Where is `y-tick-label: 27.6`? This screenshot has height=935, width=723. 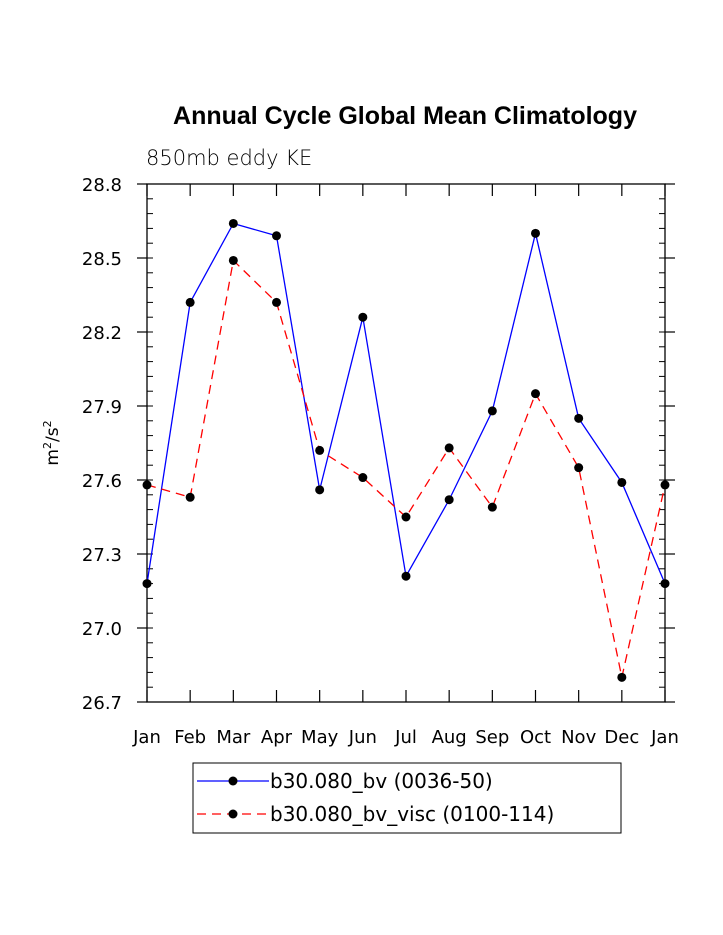 y-tick-label: 27.6 is located at coordinates (102, 481).